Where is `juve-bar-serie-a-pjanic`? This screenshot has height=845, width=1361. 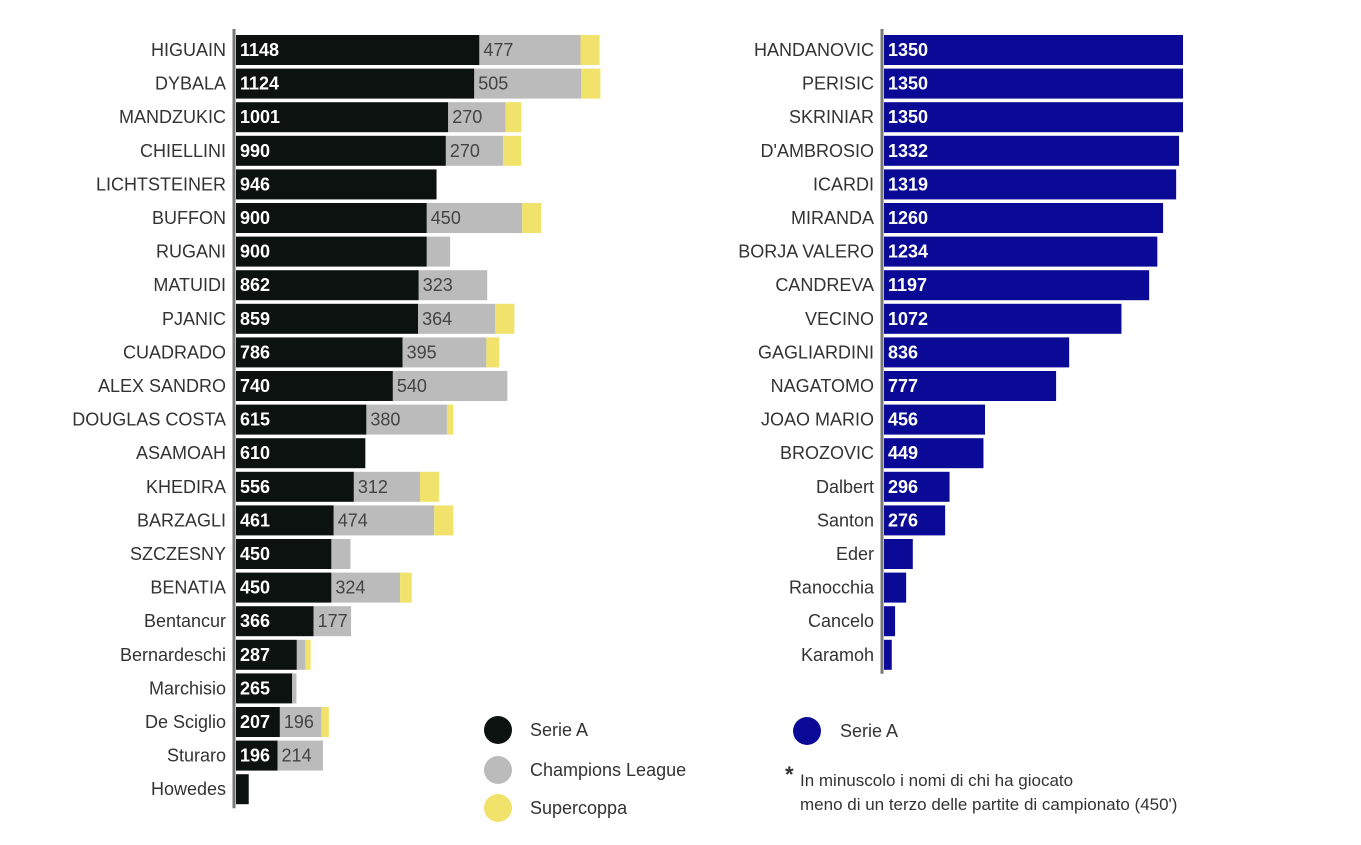 juve-bar-serie-a-pjanic is located at coordinates (327, 318).